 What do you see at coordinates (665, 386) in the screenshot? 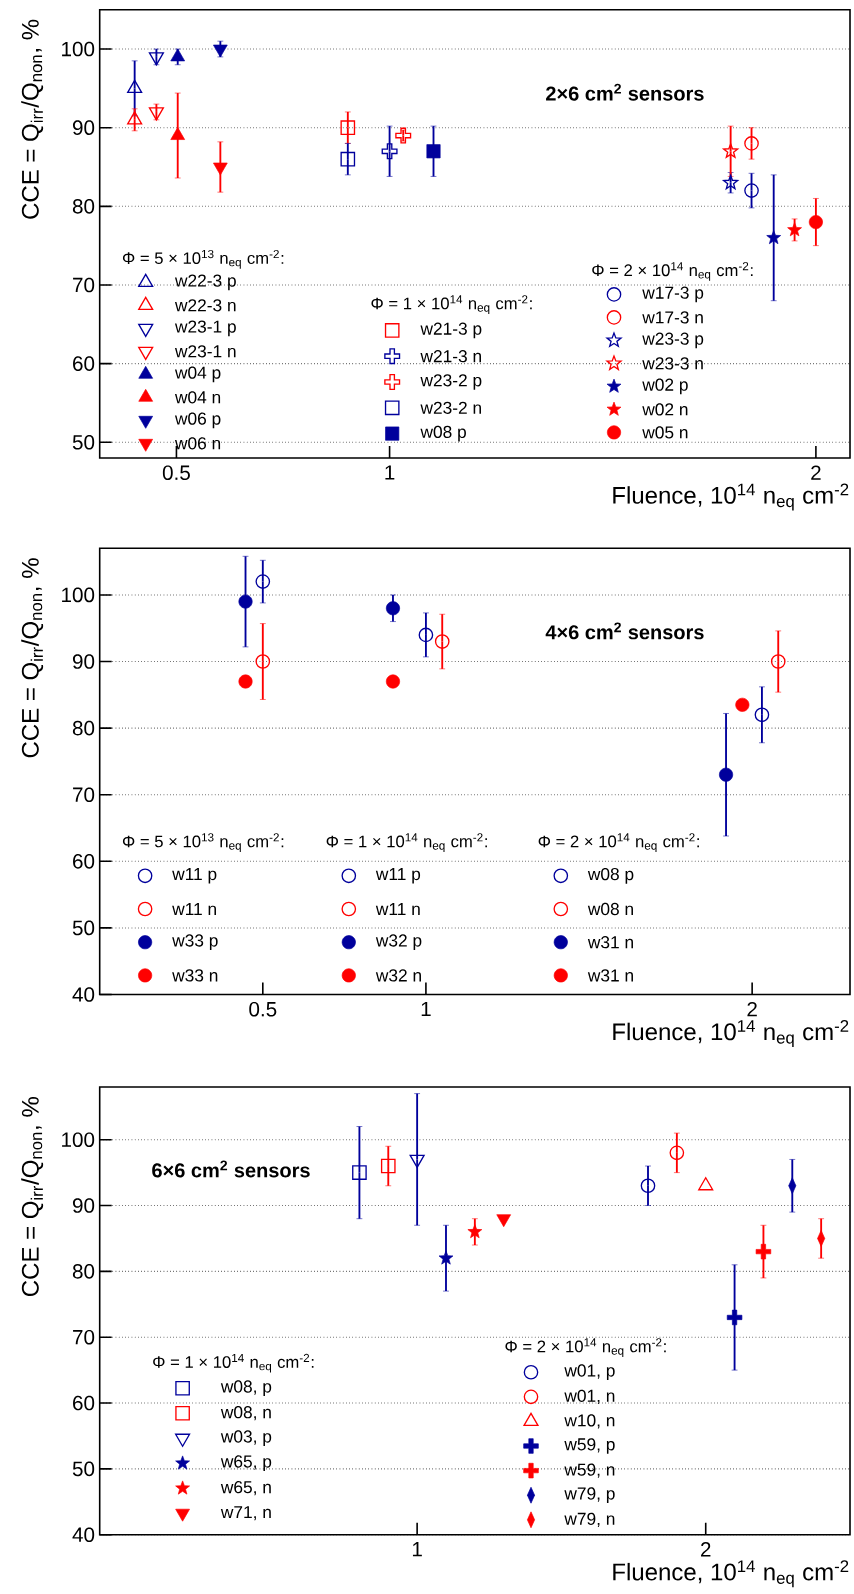
I see `legend-label: w02 p` at bounding box center [665, 386].